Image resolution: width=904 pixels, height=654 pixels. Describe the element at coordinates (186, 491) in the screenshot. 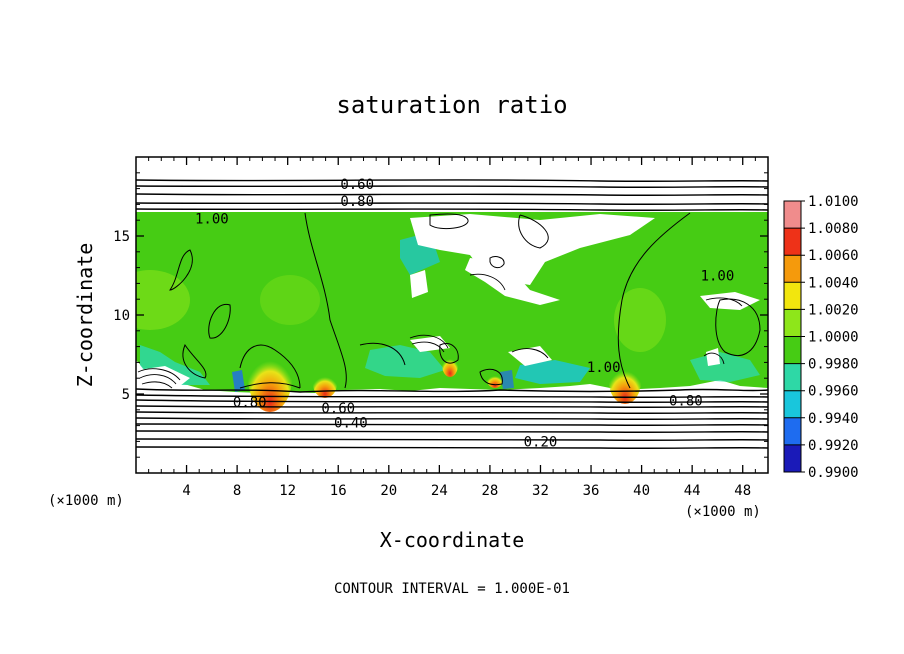

I see `x-tick-label: 4` at that location.